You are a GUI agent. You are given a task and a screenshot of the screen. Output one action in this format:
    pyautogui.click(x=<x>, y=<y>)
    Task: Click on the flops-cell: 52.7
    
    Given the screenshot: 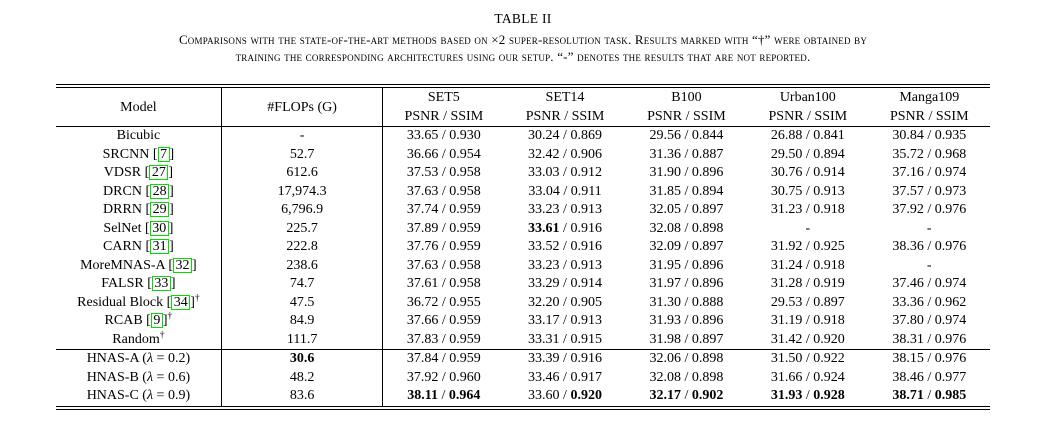 What is the action you would take?
    pyautogui.click(x=302, y=154)
    